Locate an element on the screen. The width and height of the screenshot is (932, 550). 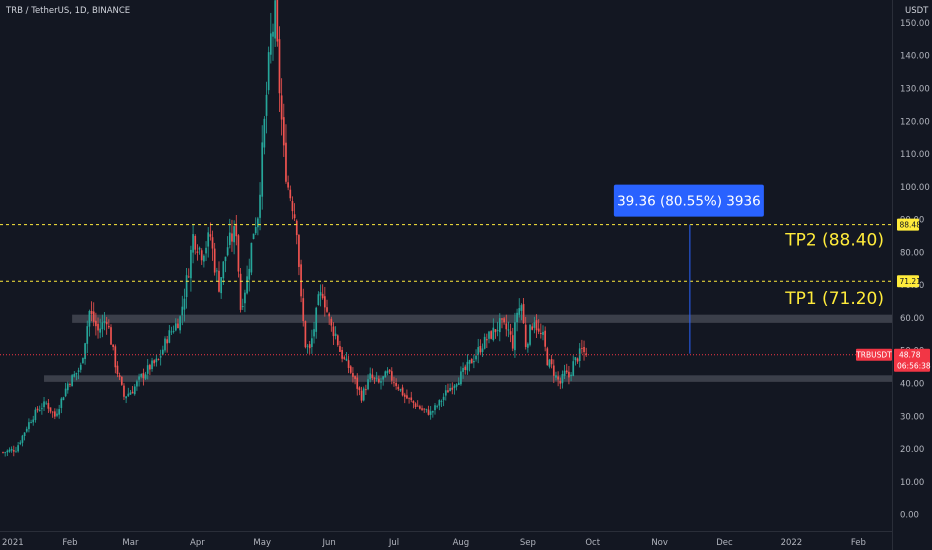
symbol-tag-label: TRBUSDT is located at coordinates (873, 355).